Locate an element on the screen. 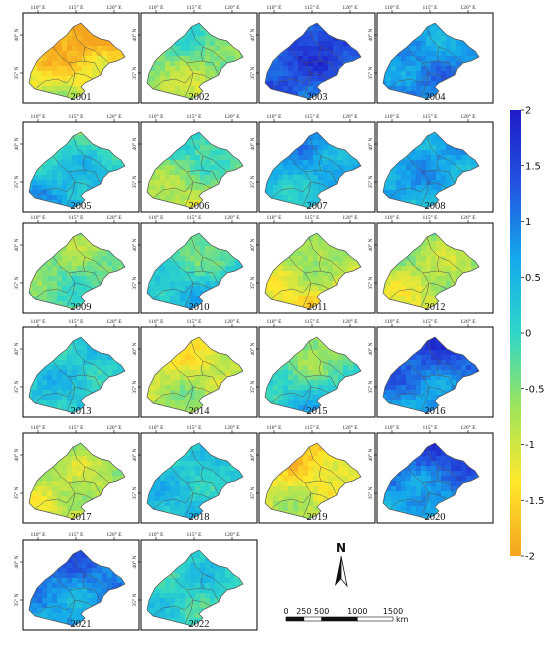 This screenshot has width=550, height=648. year-label: 2012 is located at coordinates (435, 307).